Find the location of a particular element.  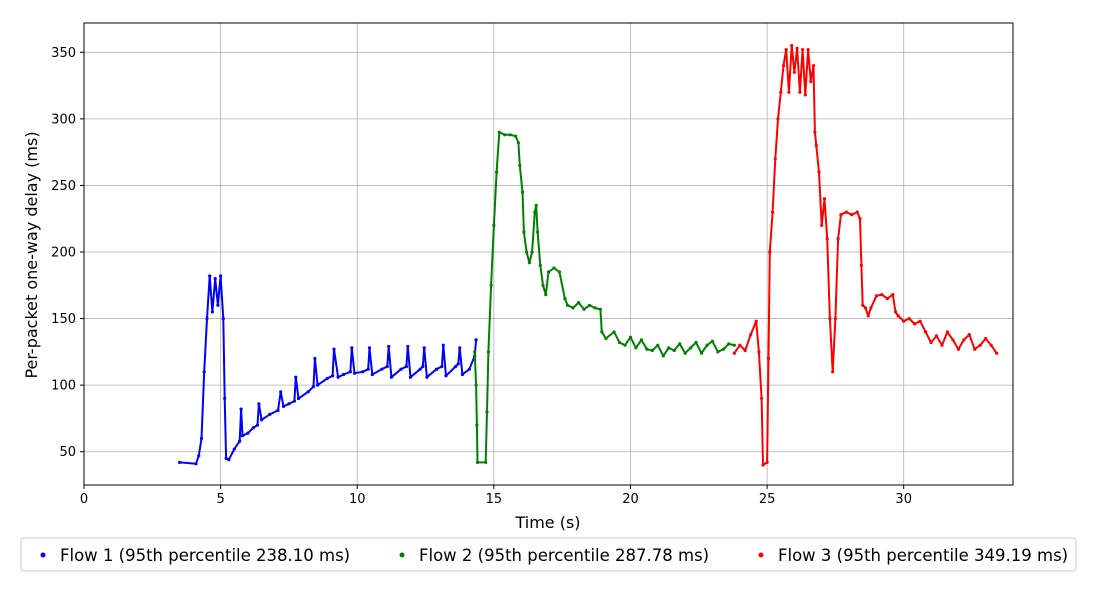

y-tick-label: 50 is located at coordinates (67, 452).